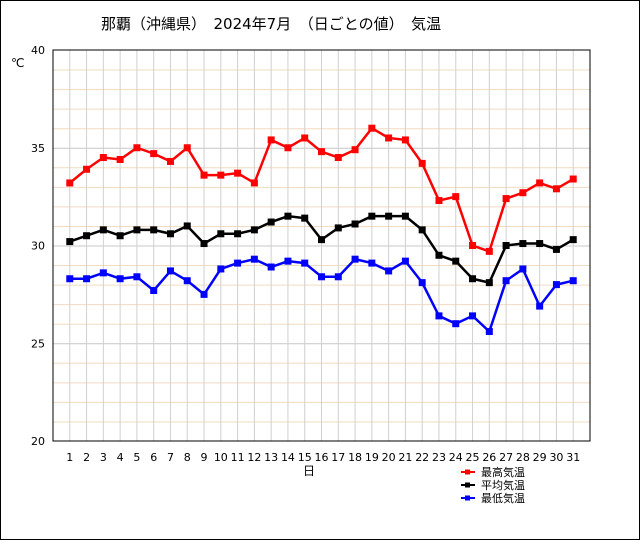  I want to click on x-tick-label: 4, so click(120, 457).